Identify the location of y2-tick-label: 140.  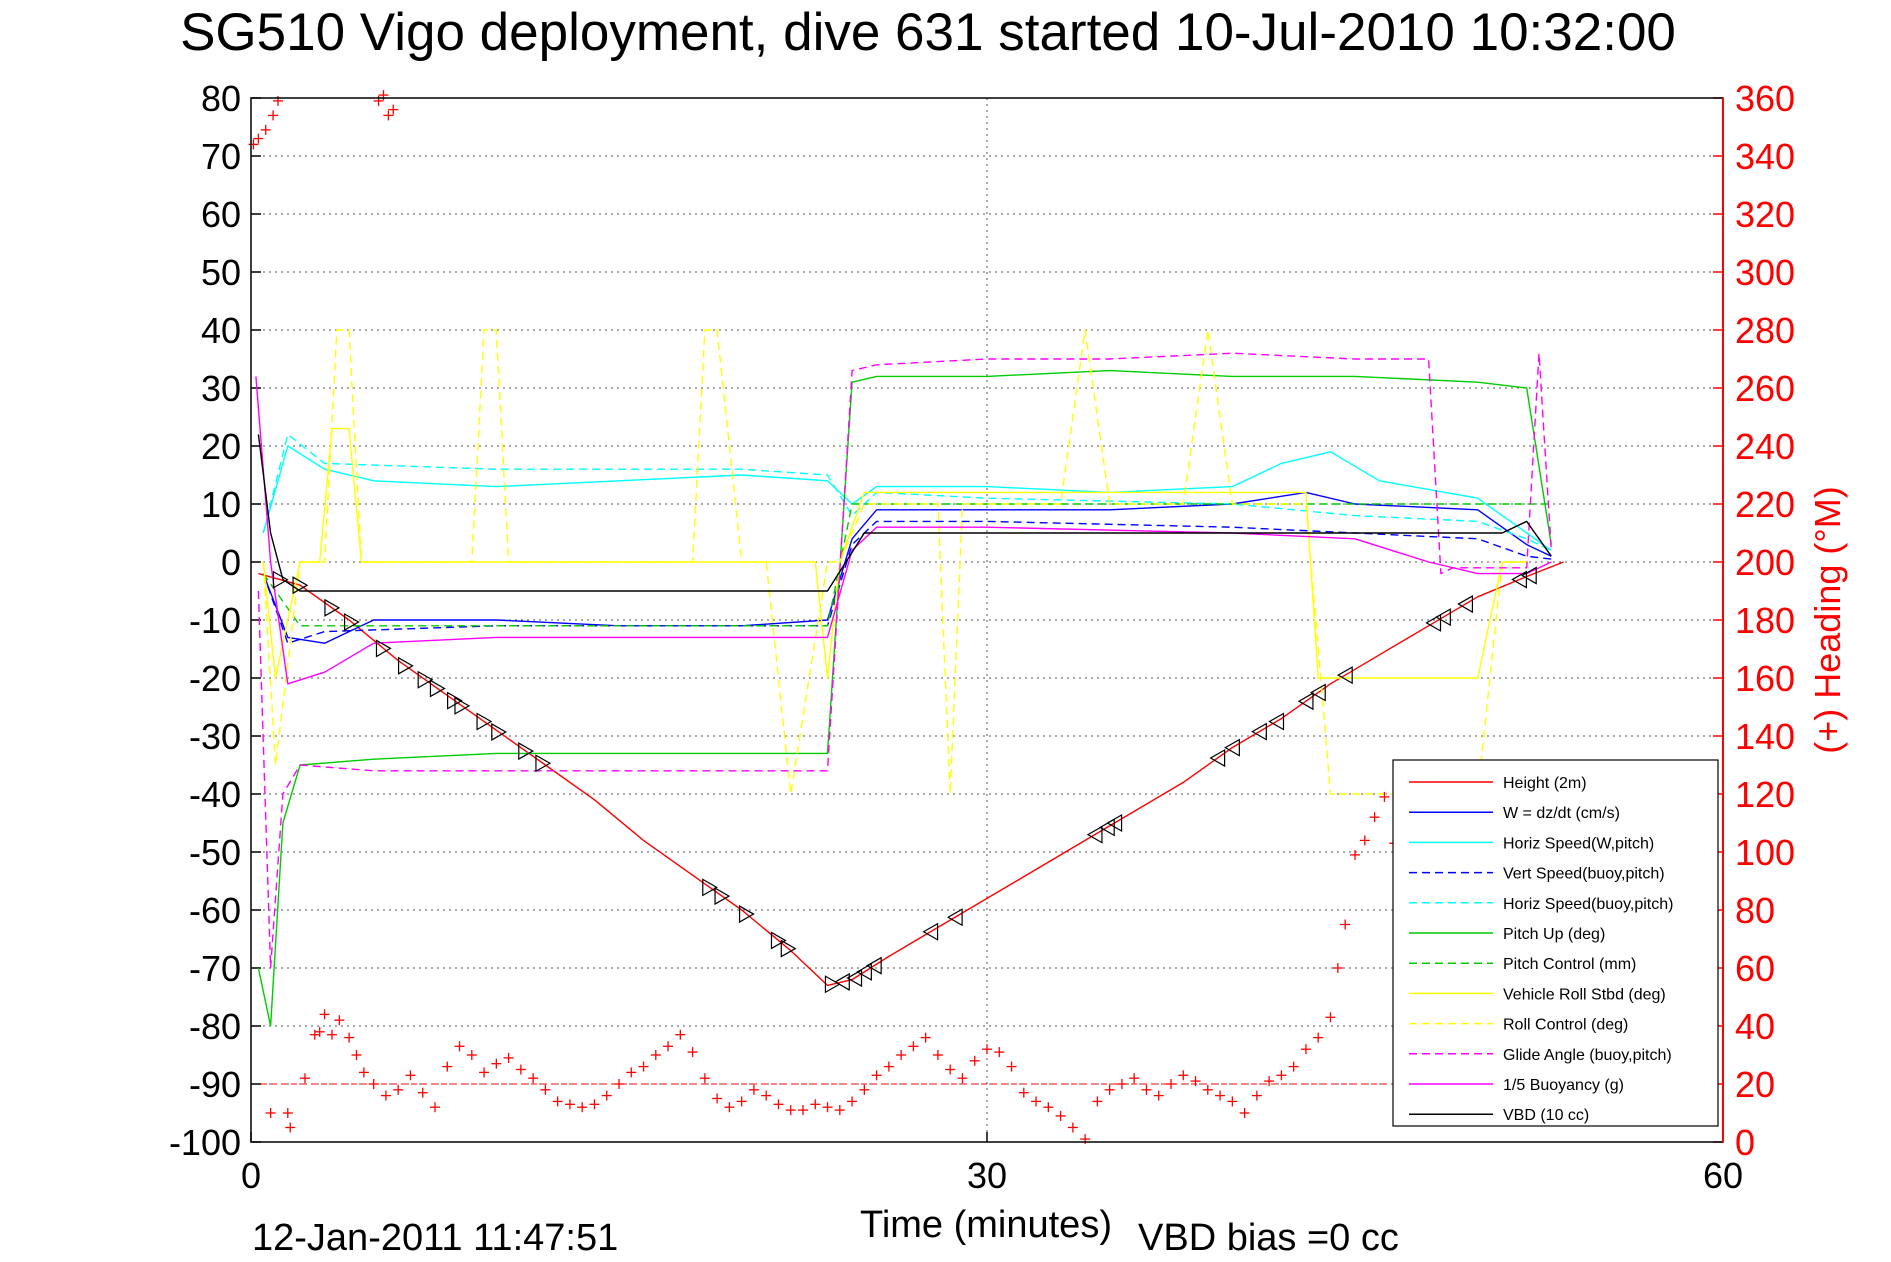
(1765, 736).